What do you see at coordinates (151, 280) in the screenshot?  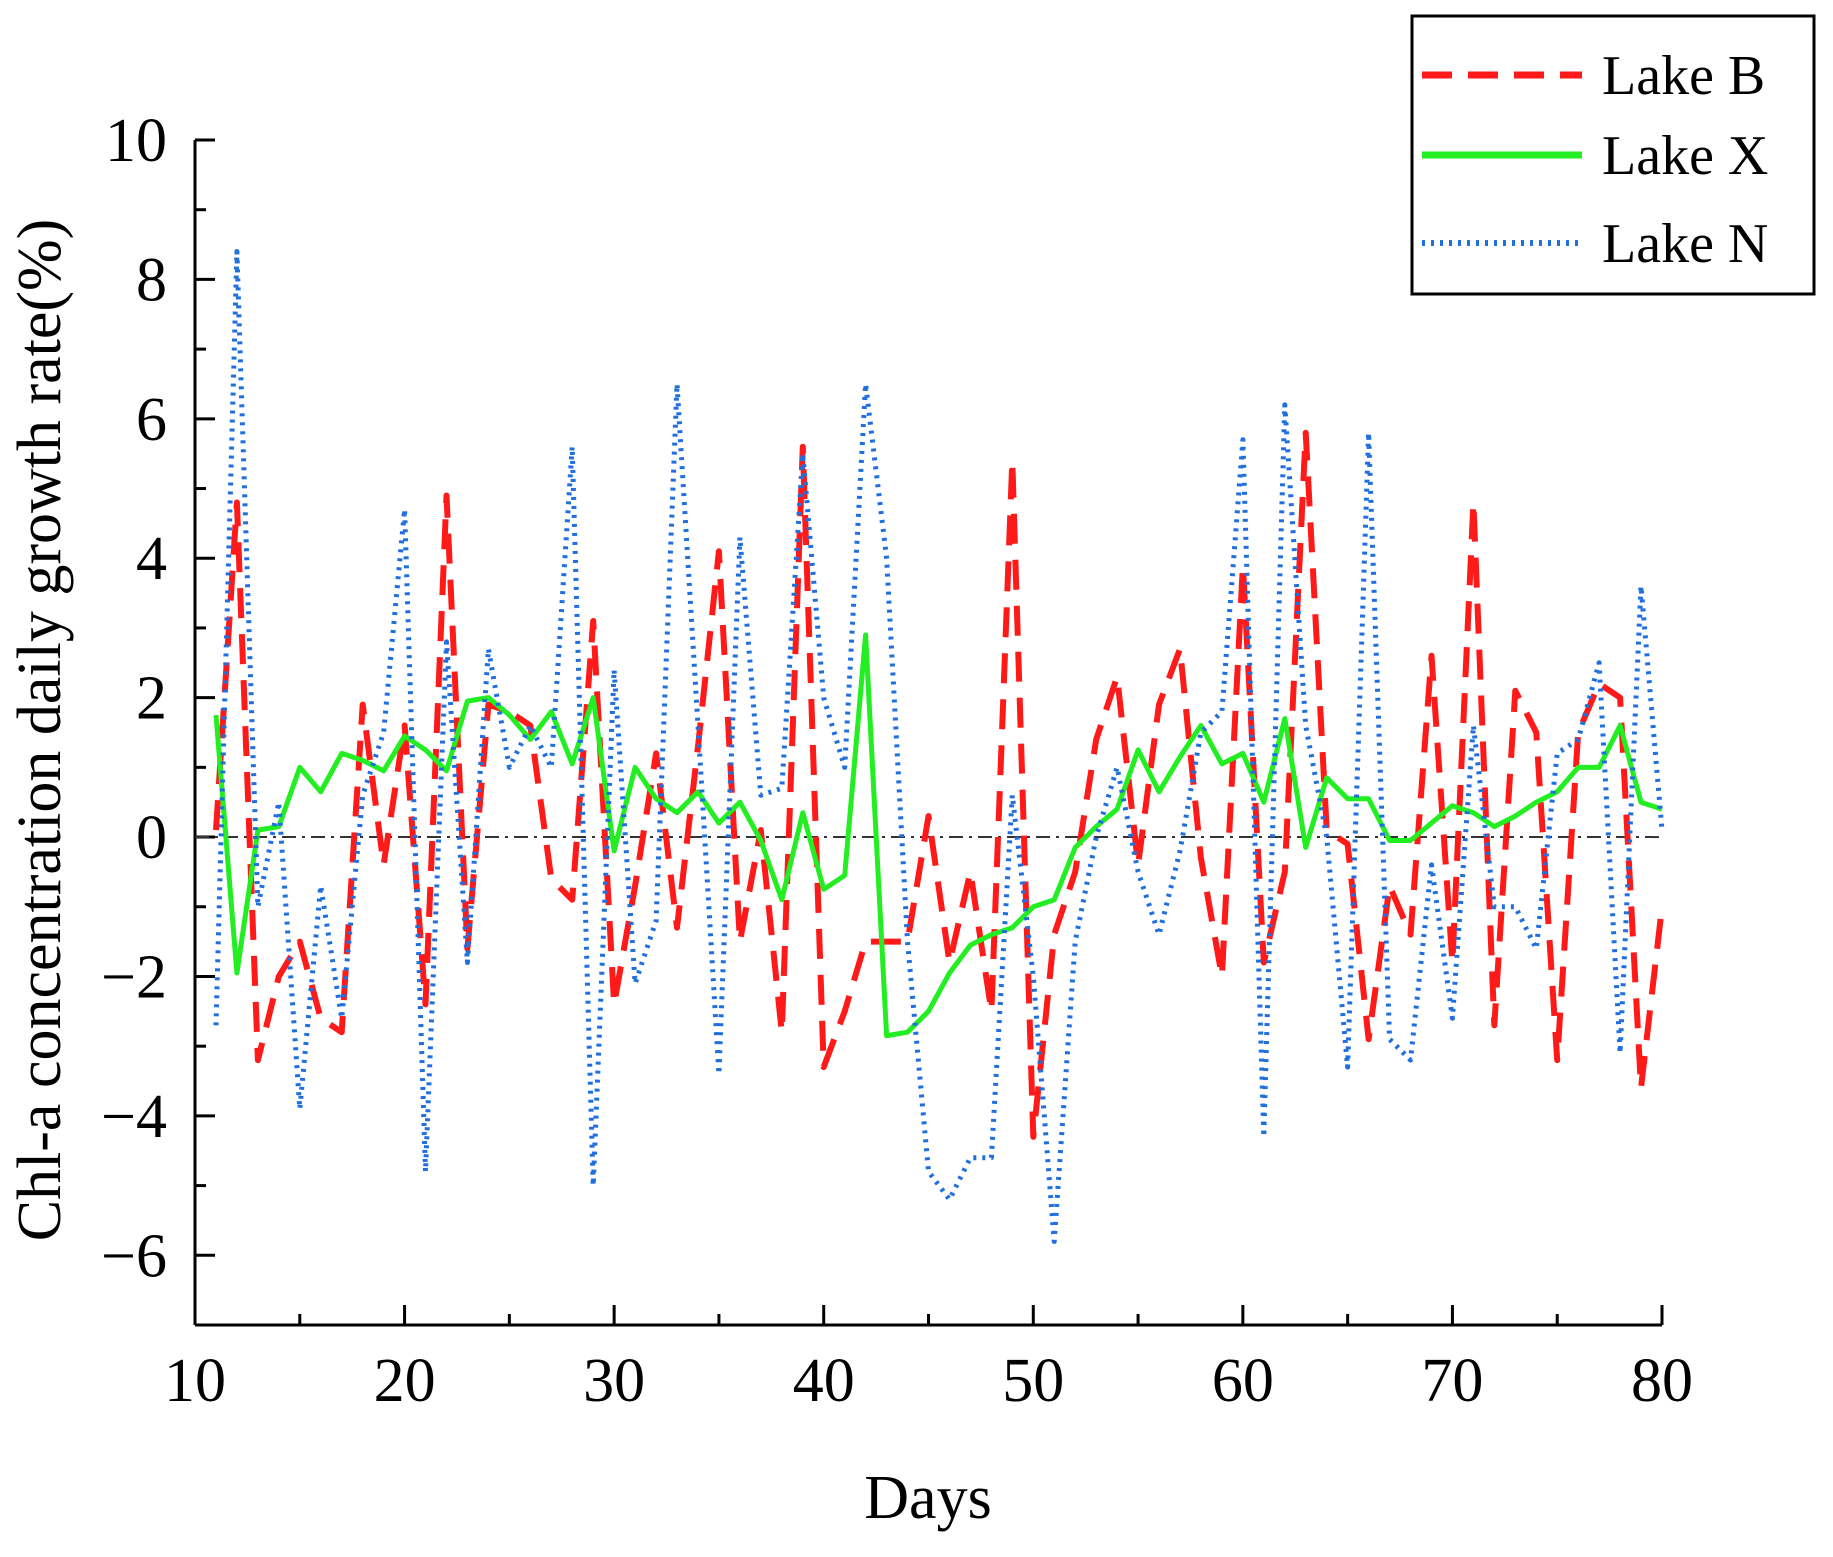 I see `y-tick-label: 8` at bounding box center [151, 280].